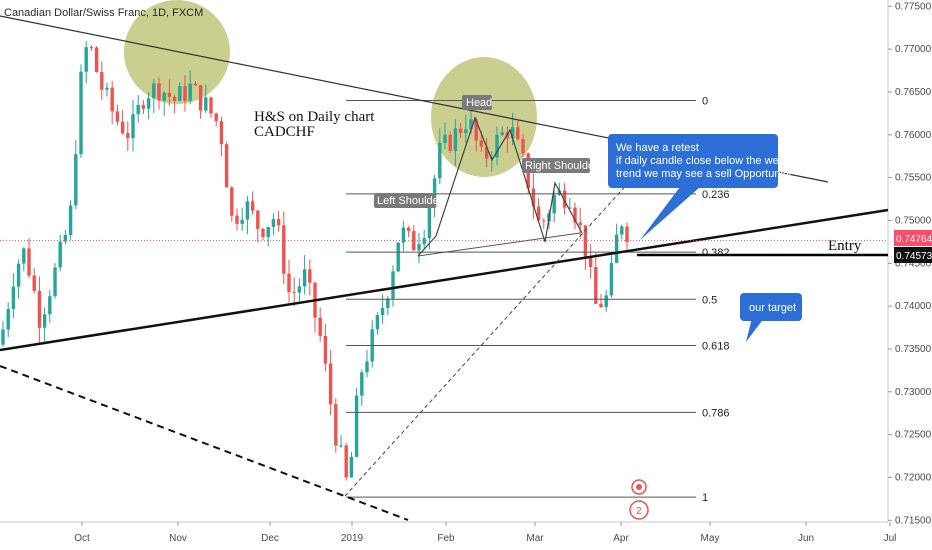 The height and width of the screenshot is (550, 932). Describe the element at coordinates (705, 498) in the screenshot. I see `fib-level-label: 1` at that location.